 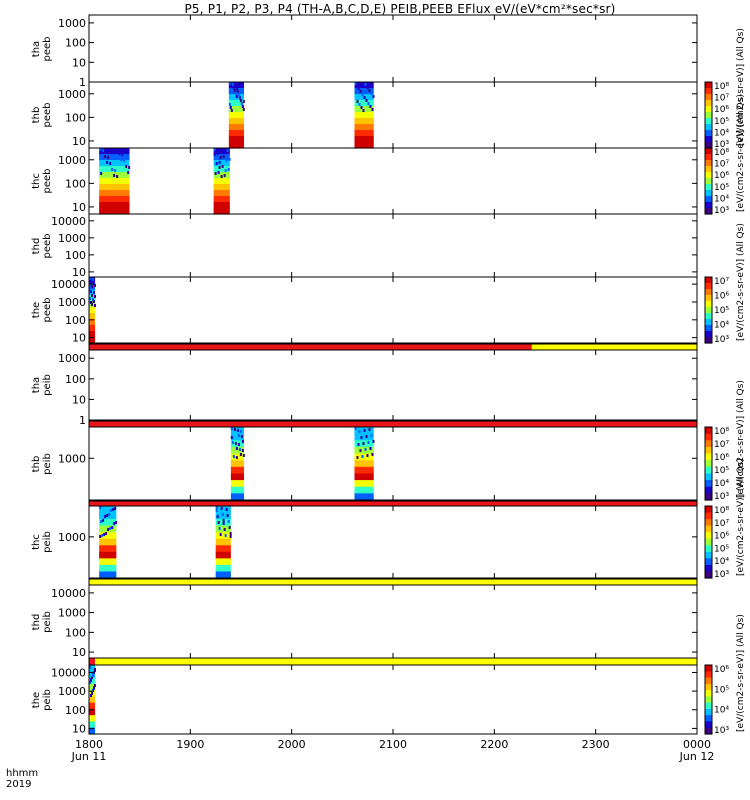 What do you see at coordinates (89, 756) in the screenshot?
I see `x-tick-date: Jun 11` at bounding box center [89, 756].